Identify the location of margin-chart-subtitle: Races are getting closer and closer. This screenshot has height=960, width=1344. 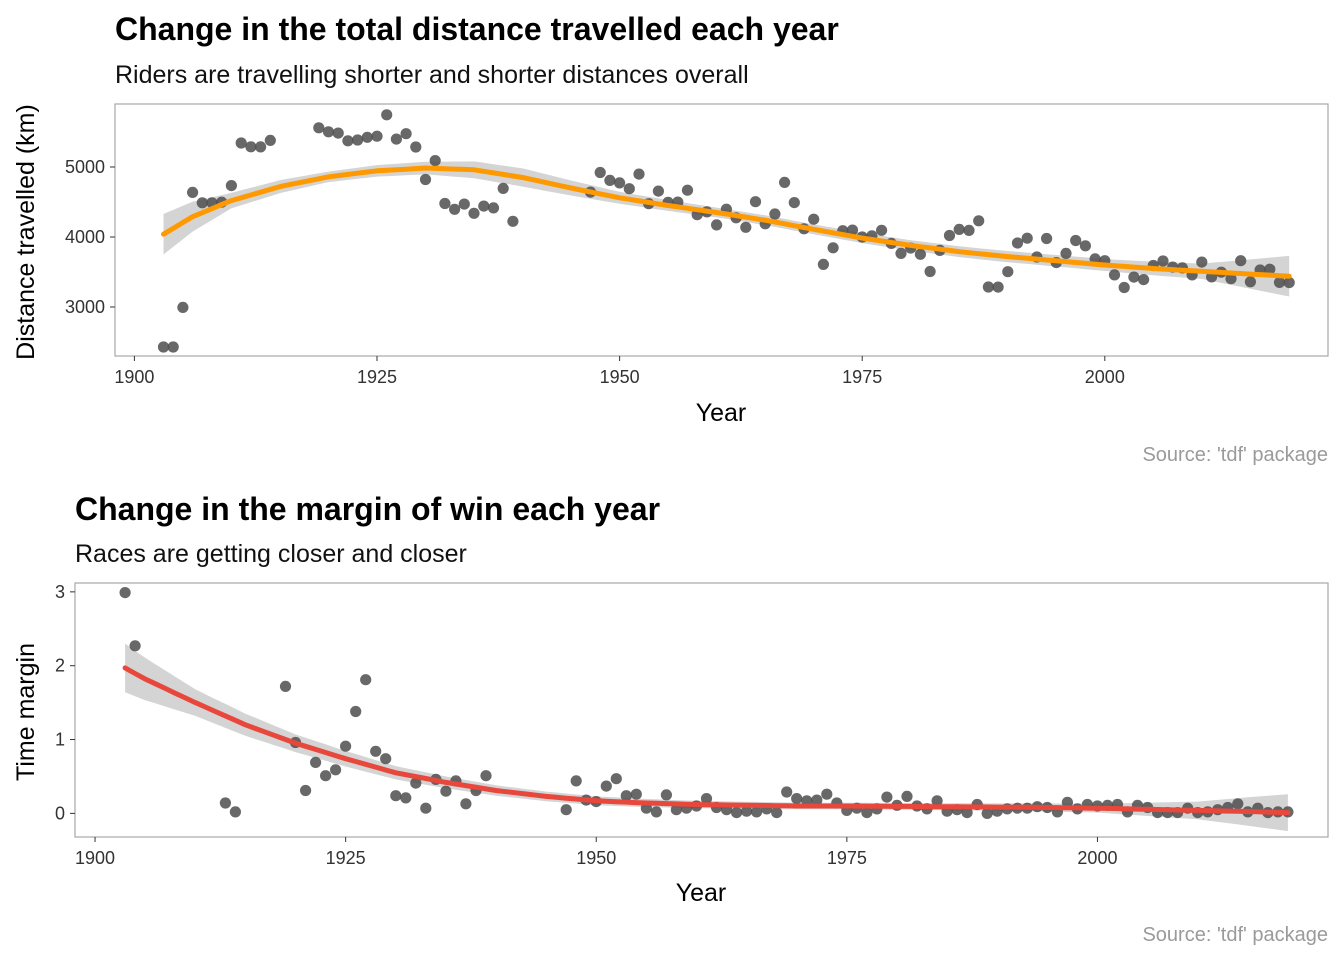
(271, 554).